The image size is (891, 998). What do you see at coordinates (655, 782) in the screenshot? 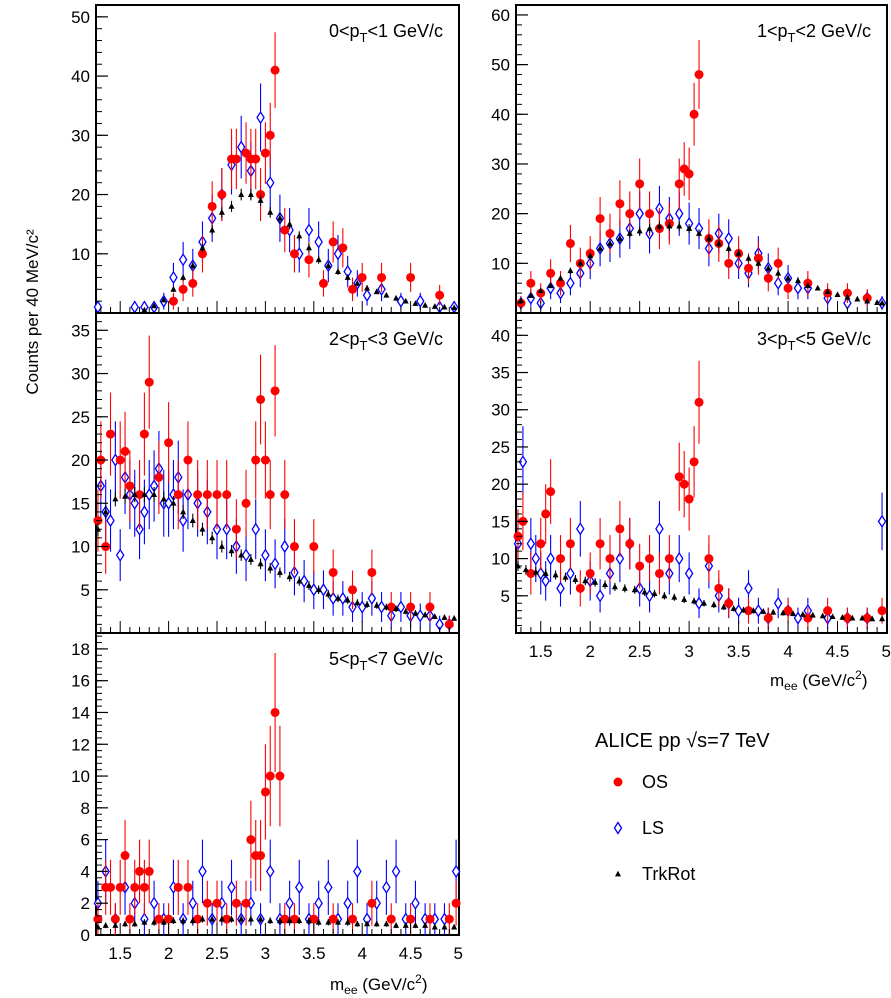
I see `legend-label: OS` at bounding box center [655, 782].